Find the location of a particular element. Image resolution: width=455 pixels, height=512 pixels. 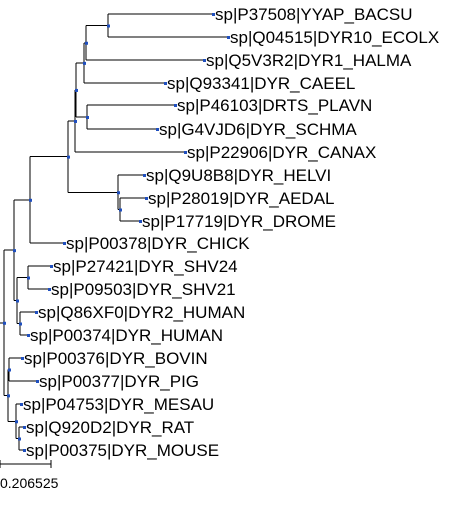

scale-bar: 0.206525 is located at coordinates (29, 475).